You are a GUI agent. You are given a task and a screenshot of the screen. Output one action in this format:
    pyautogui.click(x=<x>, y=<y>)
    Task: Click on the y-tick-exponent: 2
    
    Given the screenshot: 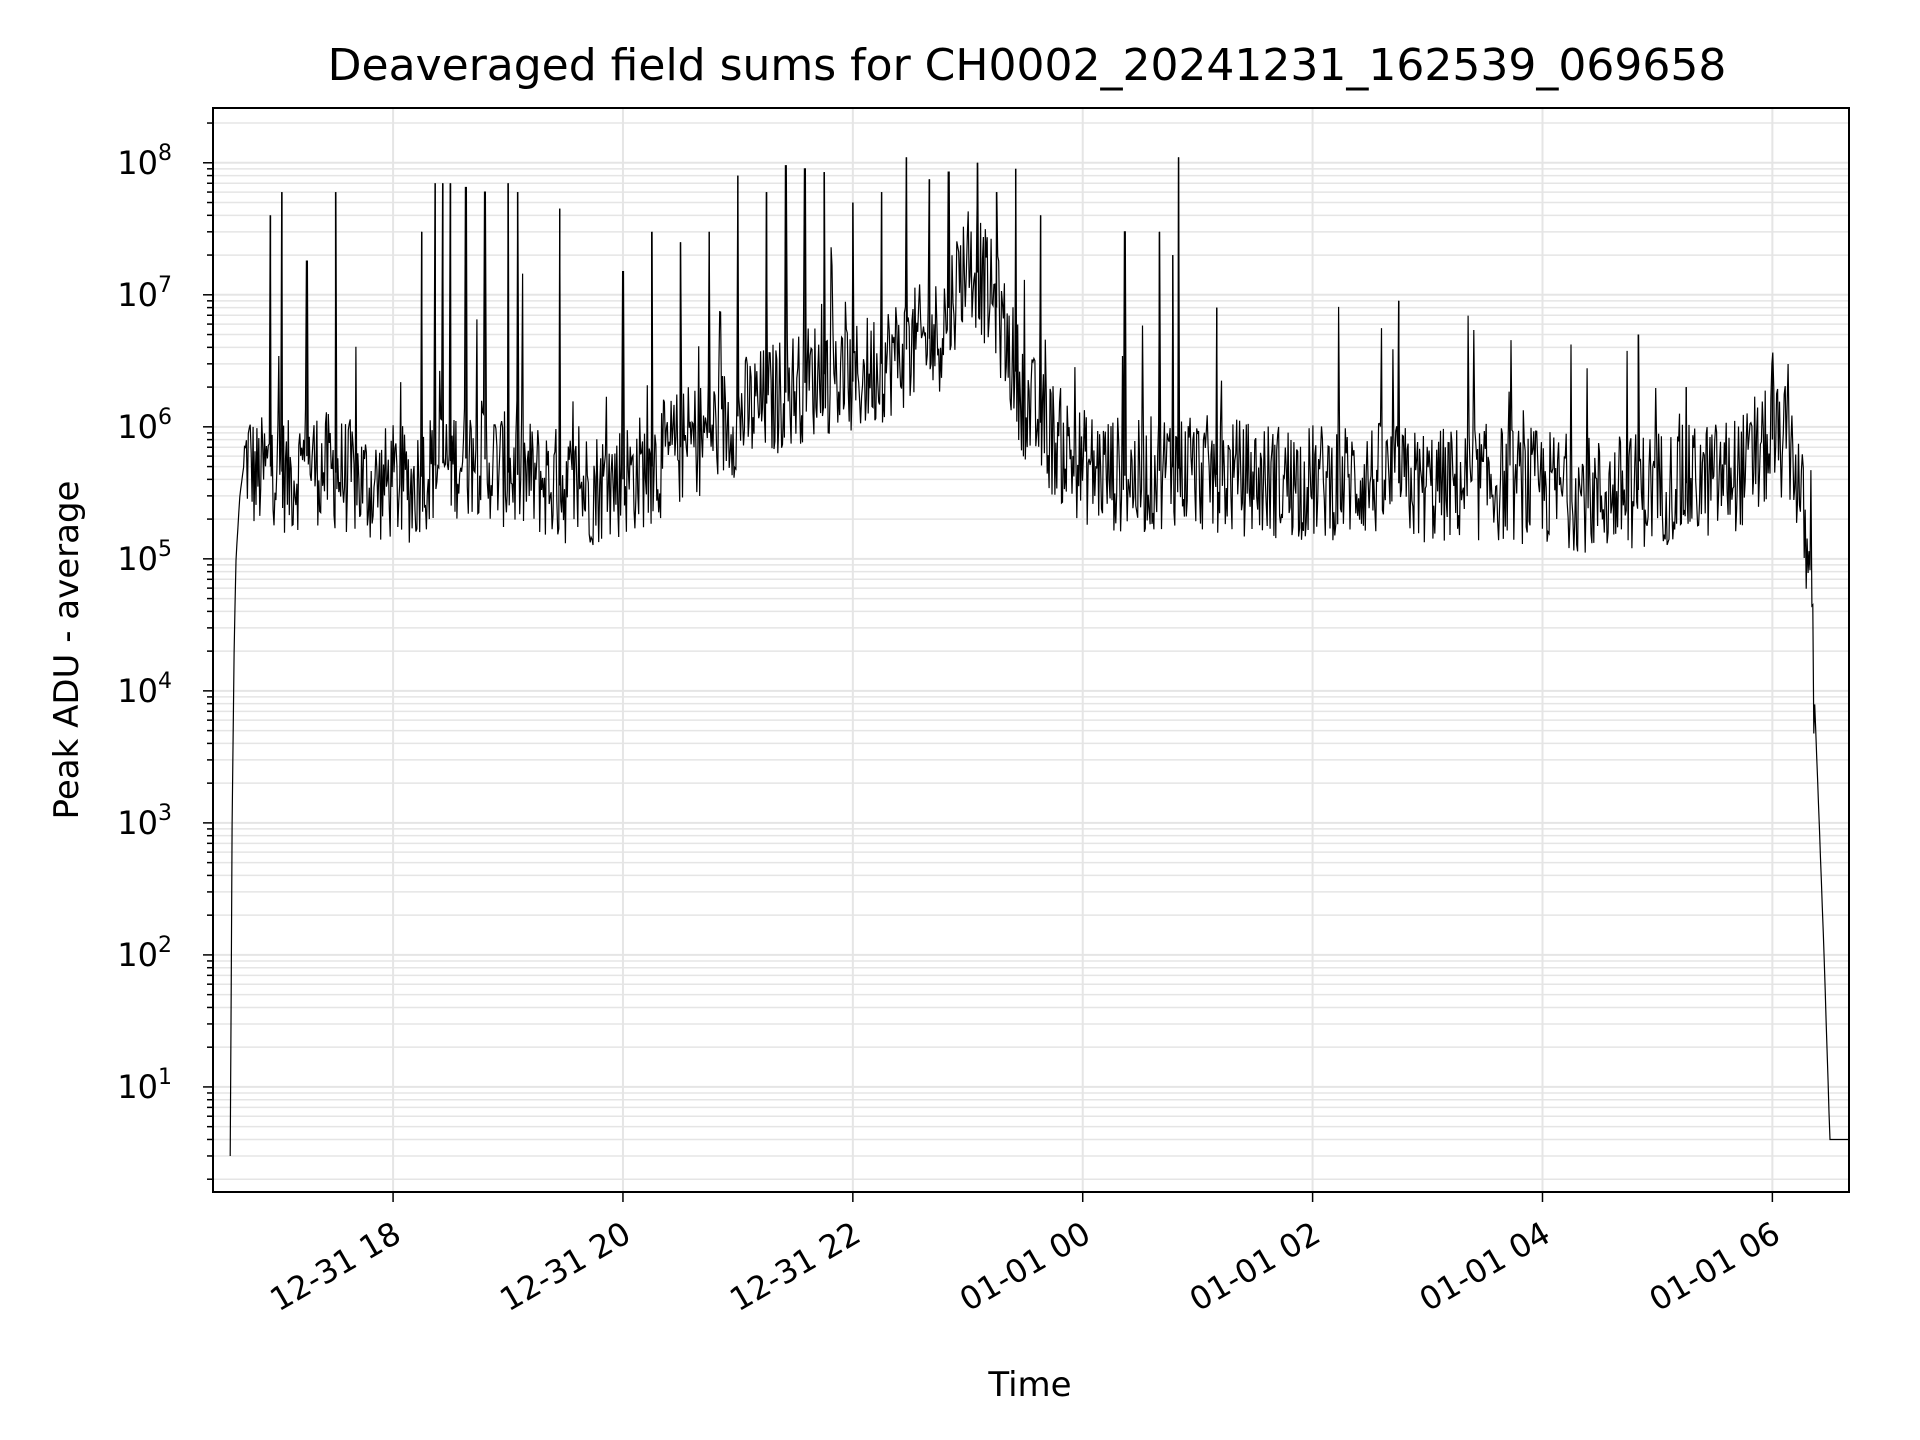 What is the action you would take?
    pyautogui.click(x=165, y=945)
    